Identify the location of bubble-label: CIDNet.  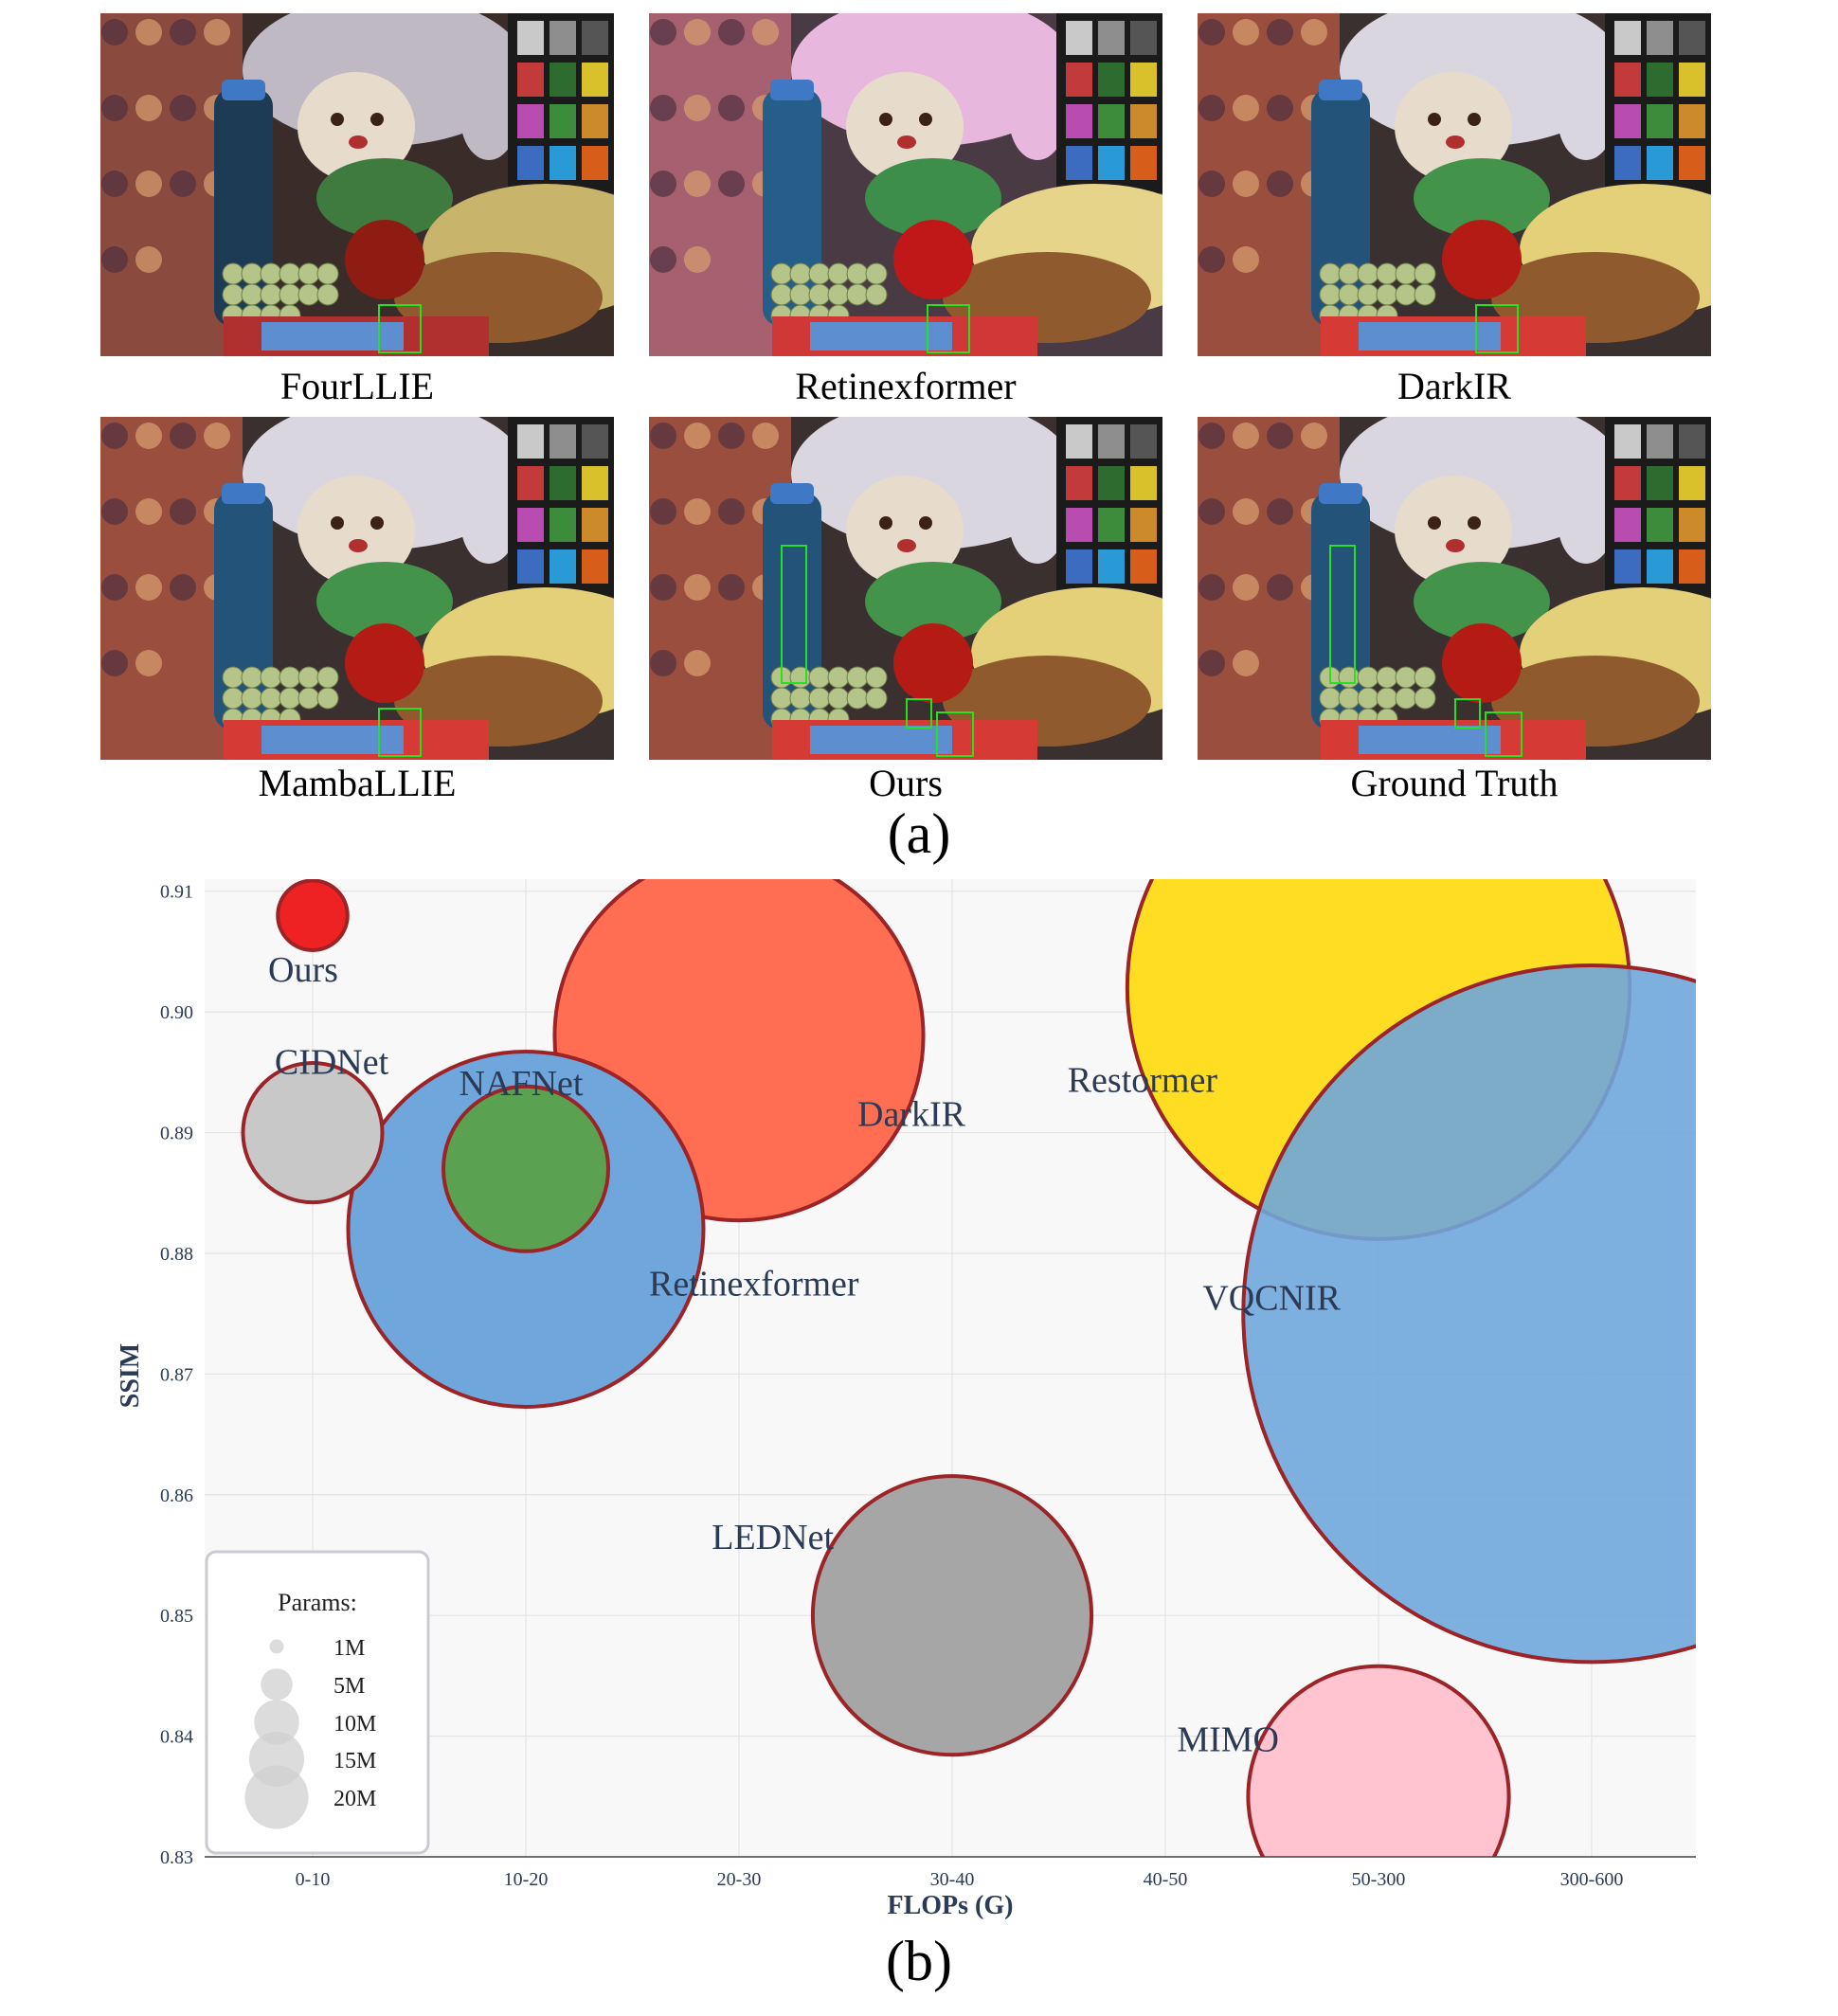
(332, 1063).